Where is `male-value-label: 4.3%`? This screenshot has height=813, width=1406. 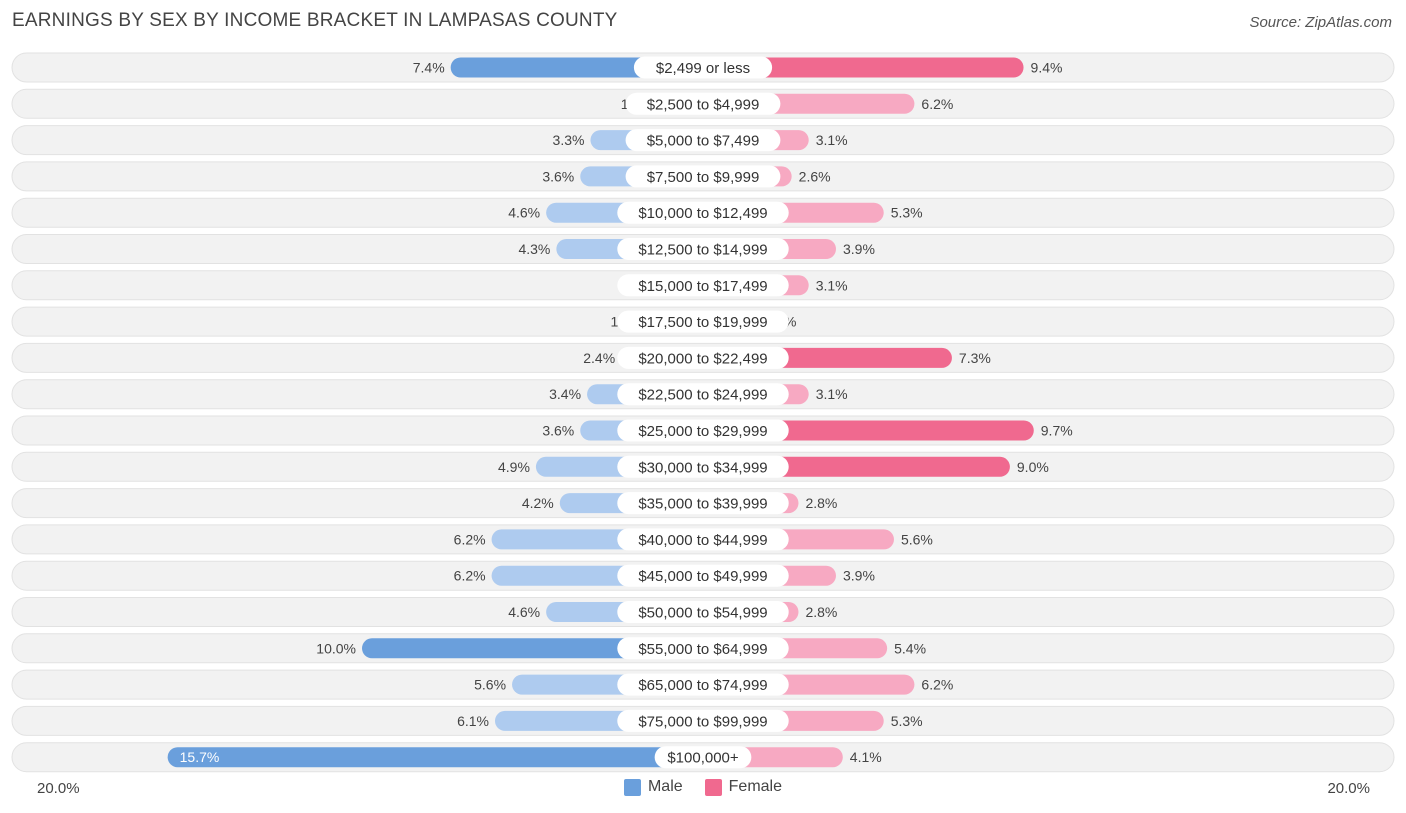
male-value-label: 4.3% is located at coordinates (534, 249).